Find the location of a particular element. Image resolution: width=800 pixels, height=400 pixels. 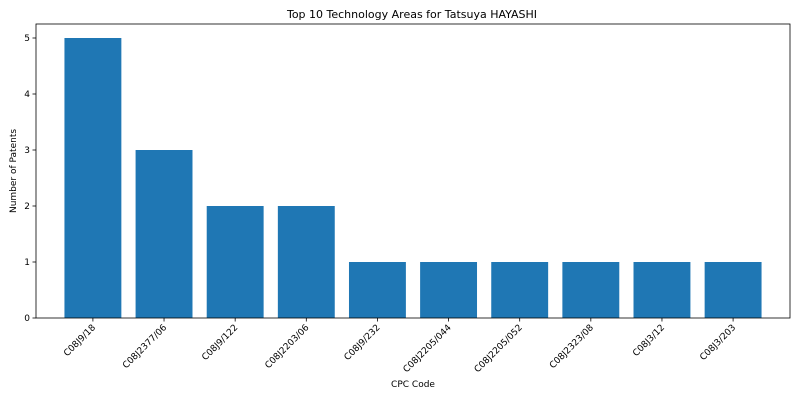

x-tick-label: C08J2205/052 is located at coordinates (499, 349).